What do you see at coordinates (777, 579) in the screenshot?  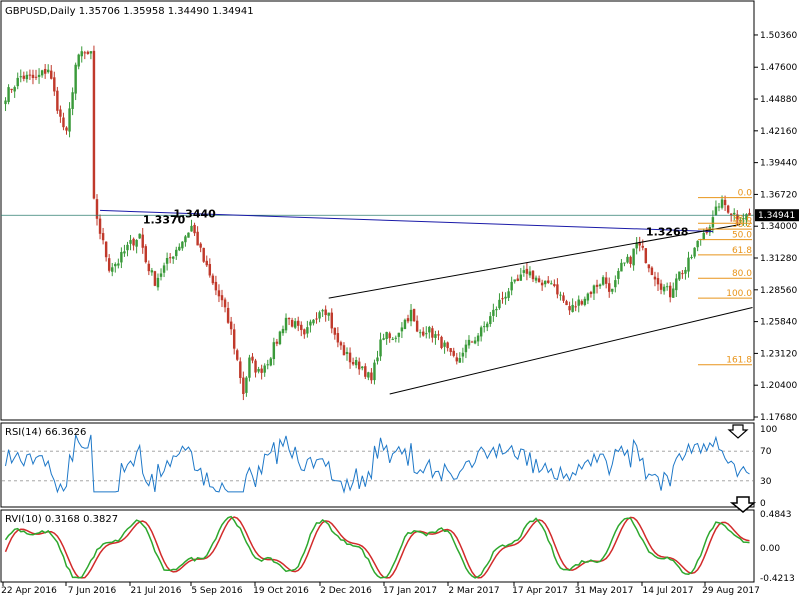 I see `rvi-tick-label: -0.4213` at bounding box center [777, 579].